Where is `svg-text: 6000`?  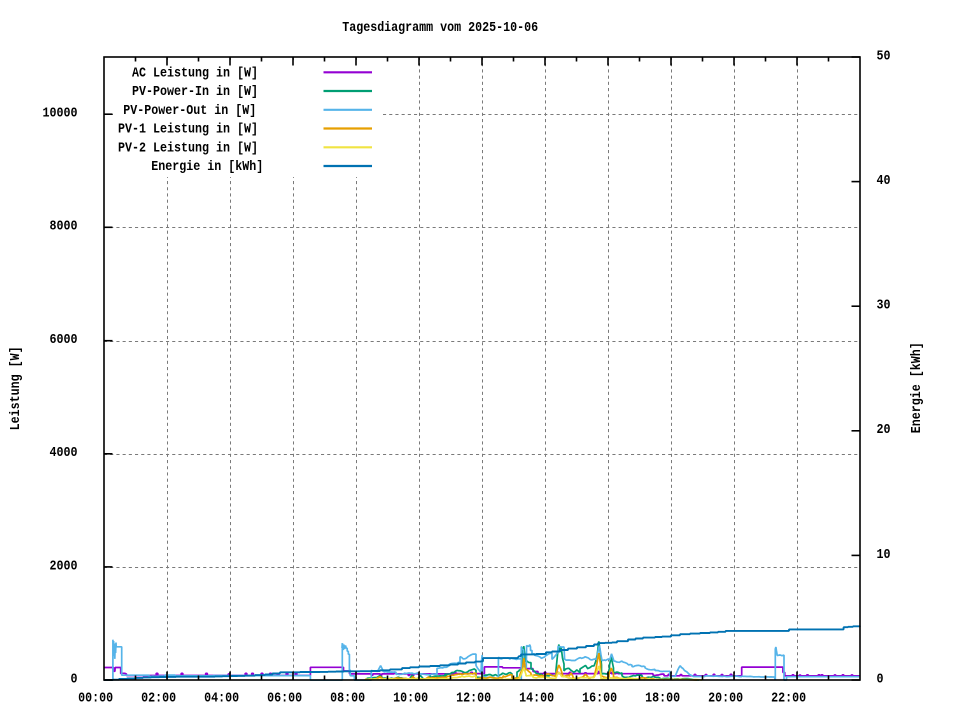 svg-text: 6000 is located at coordinates (64, 340).